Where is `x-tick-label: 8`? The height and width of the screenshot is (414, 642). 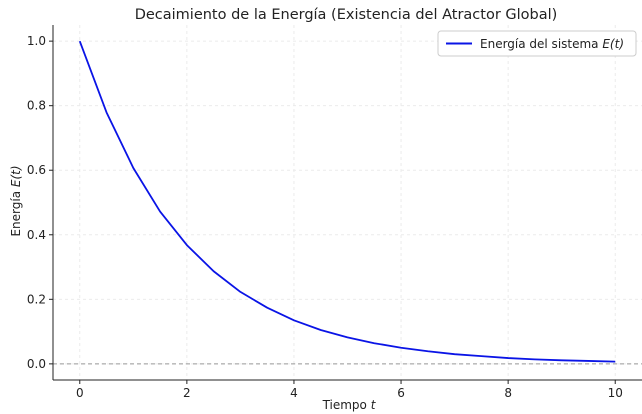 x-tick-label: 8 is located at coordinates (508, 393).